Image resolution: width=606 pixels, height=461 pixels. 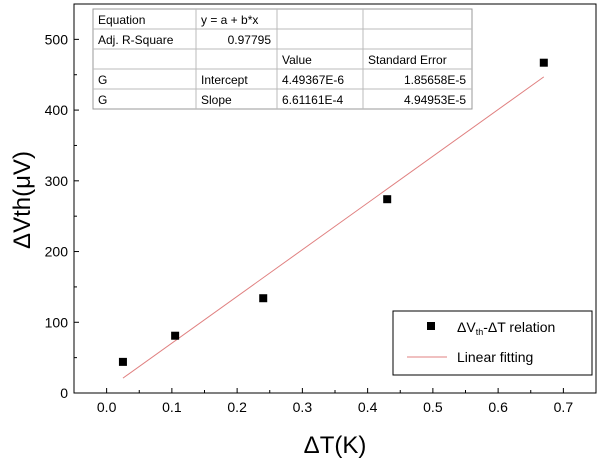 What do you see at coordinates (121, 20) in the screenshot?
I see `table-cell: Equation` at bounding box center [121, 20].